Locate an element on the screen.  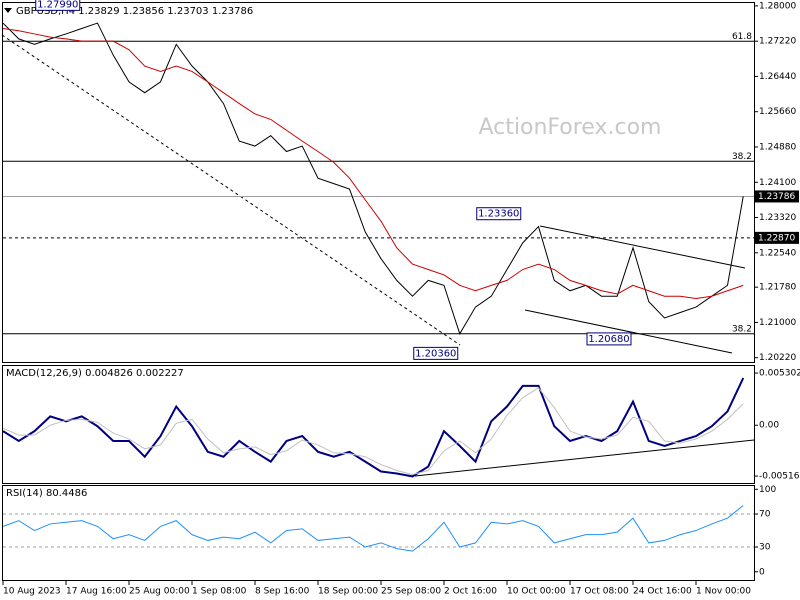
annotation-label: 1.20680 is located at coordinates (608, 339).